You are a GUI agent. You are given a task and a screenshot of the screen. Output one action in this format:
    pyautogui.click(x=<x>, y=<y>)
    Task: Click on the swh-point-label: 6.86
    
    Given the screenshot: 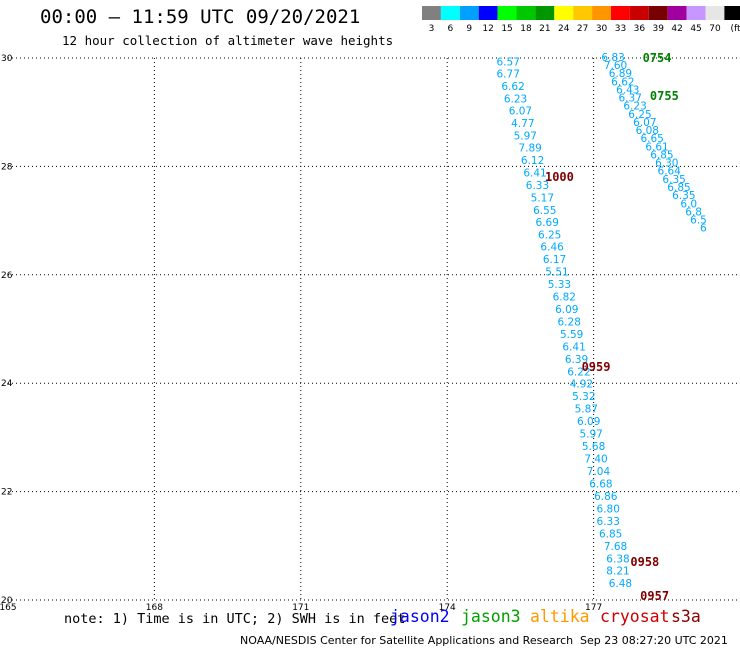 What is the action you would take?
    pyautogui.click(x=606, y=497)
    